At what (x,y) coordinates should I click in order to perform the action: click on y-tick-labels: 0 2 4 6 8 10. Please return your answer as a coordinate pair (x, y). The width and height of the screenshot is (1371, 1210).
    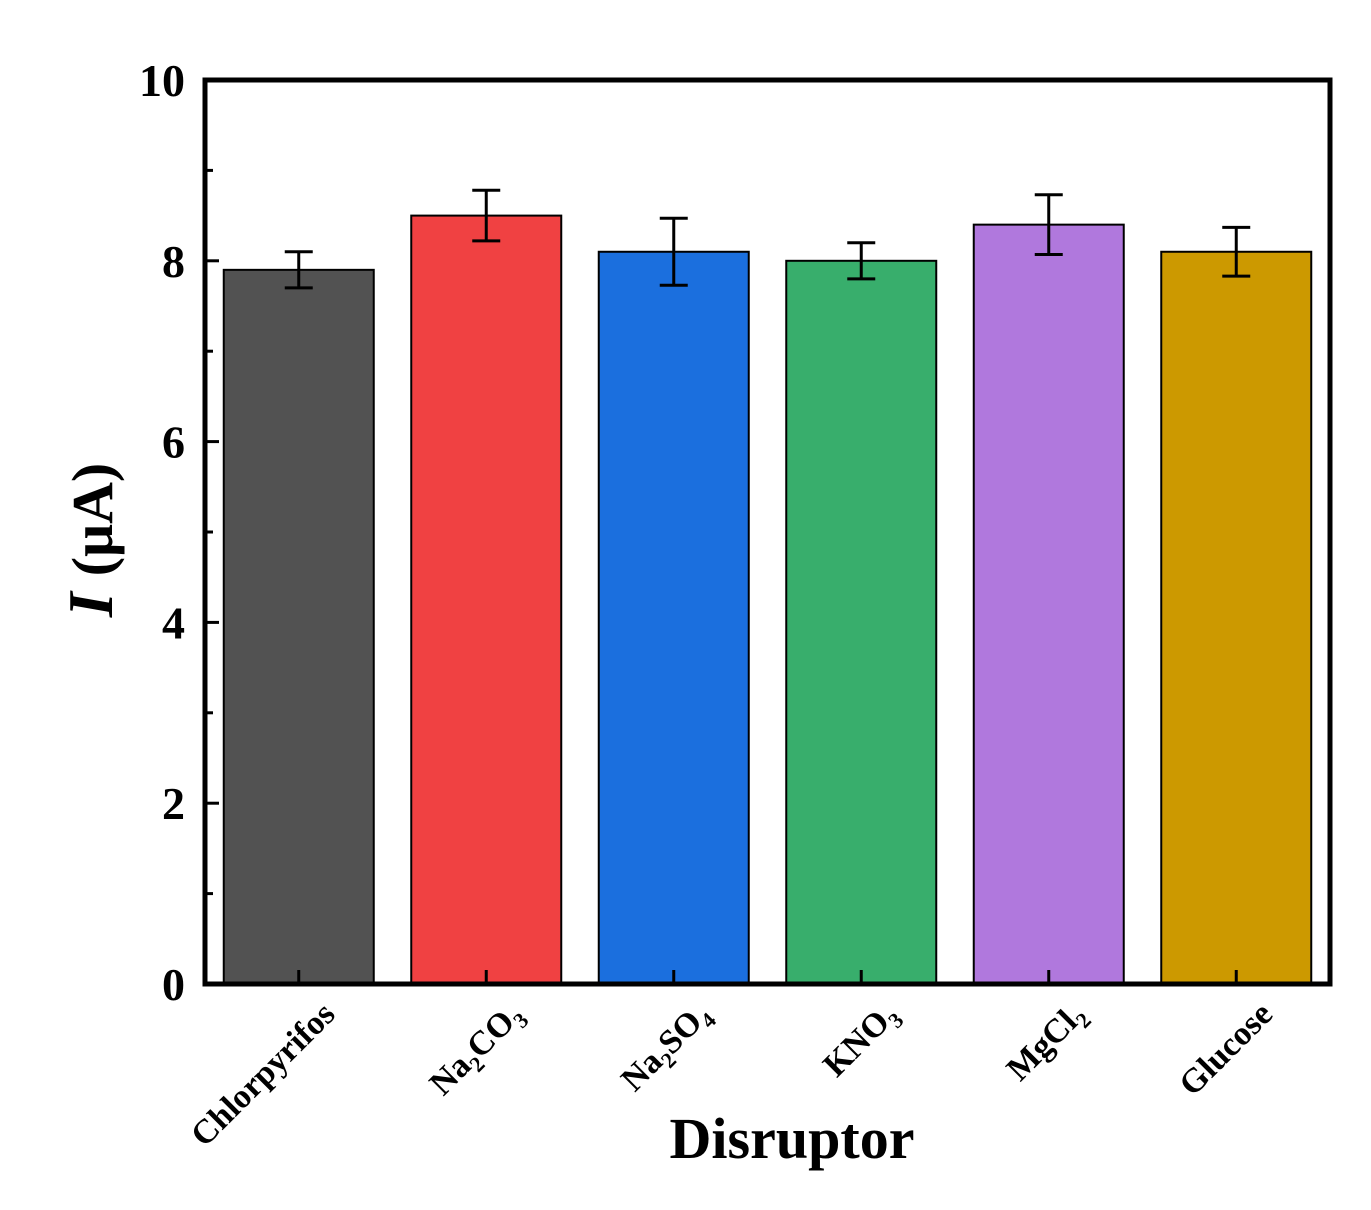
    Looking at the image, I should click on (162, 532).